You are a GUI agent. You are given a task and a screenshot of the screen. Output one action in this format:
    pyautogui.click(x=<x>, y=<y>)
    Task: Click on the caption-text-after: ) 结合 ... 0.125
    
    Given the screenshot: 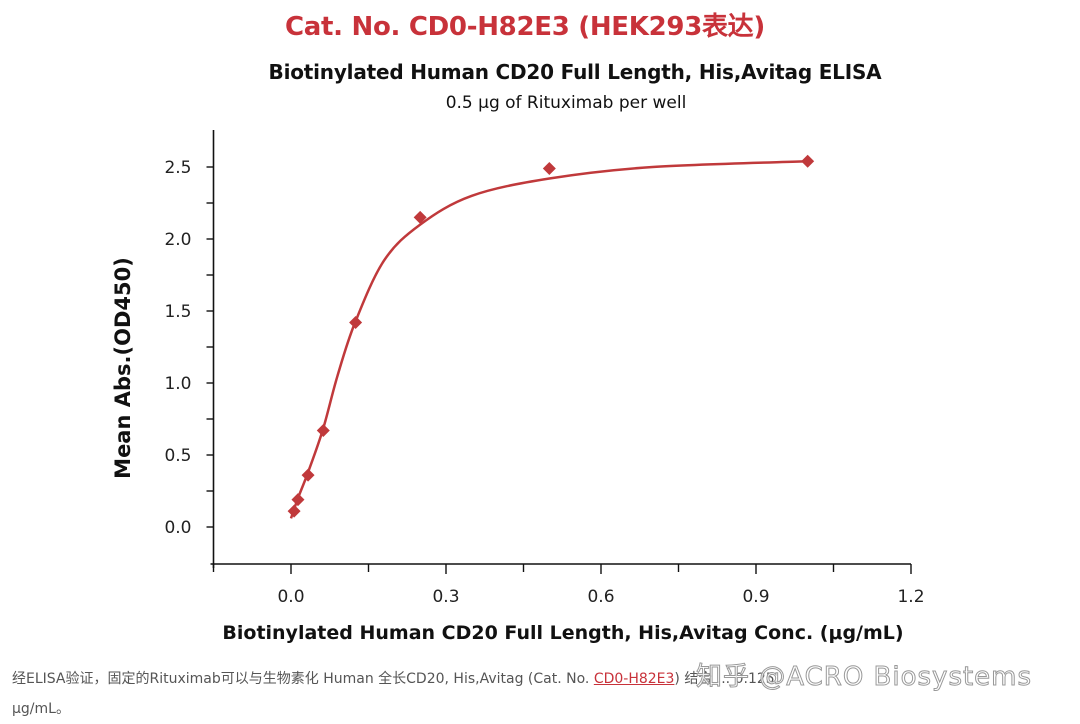 What is the action you would take?
    pyautogui.click(x=724, y=679)
    